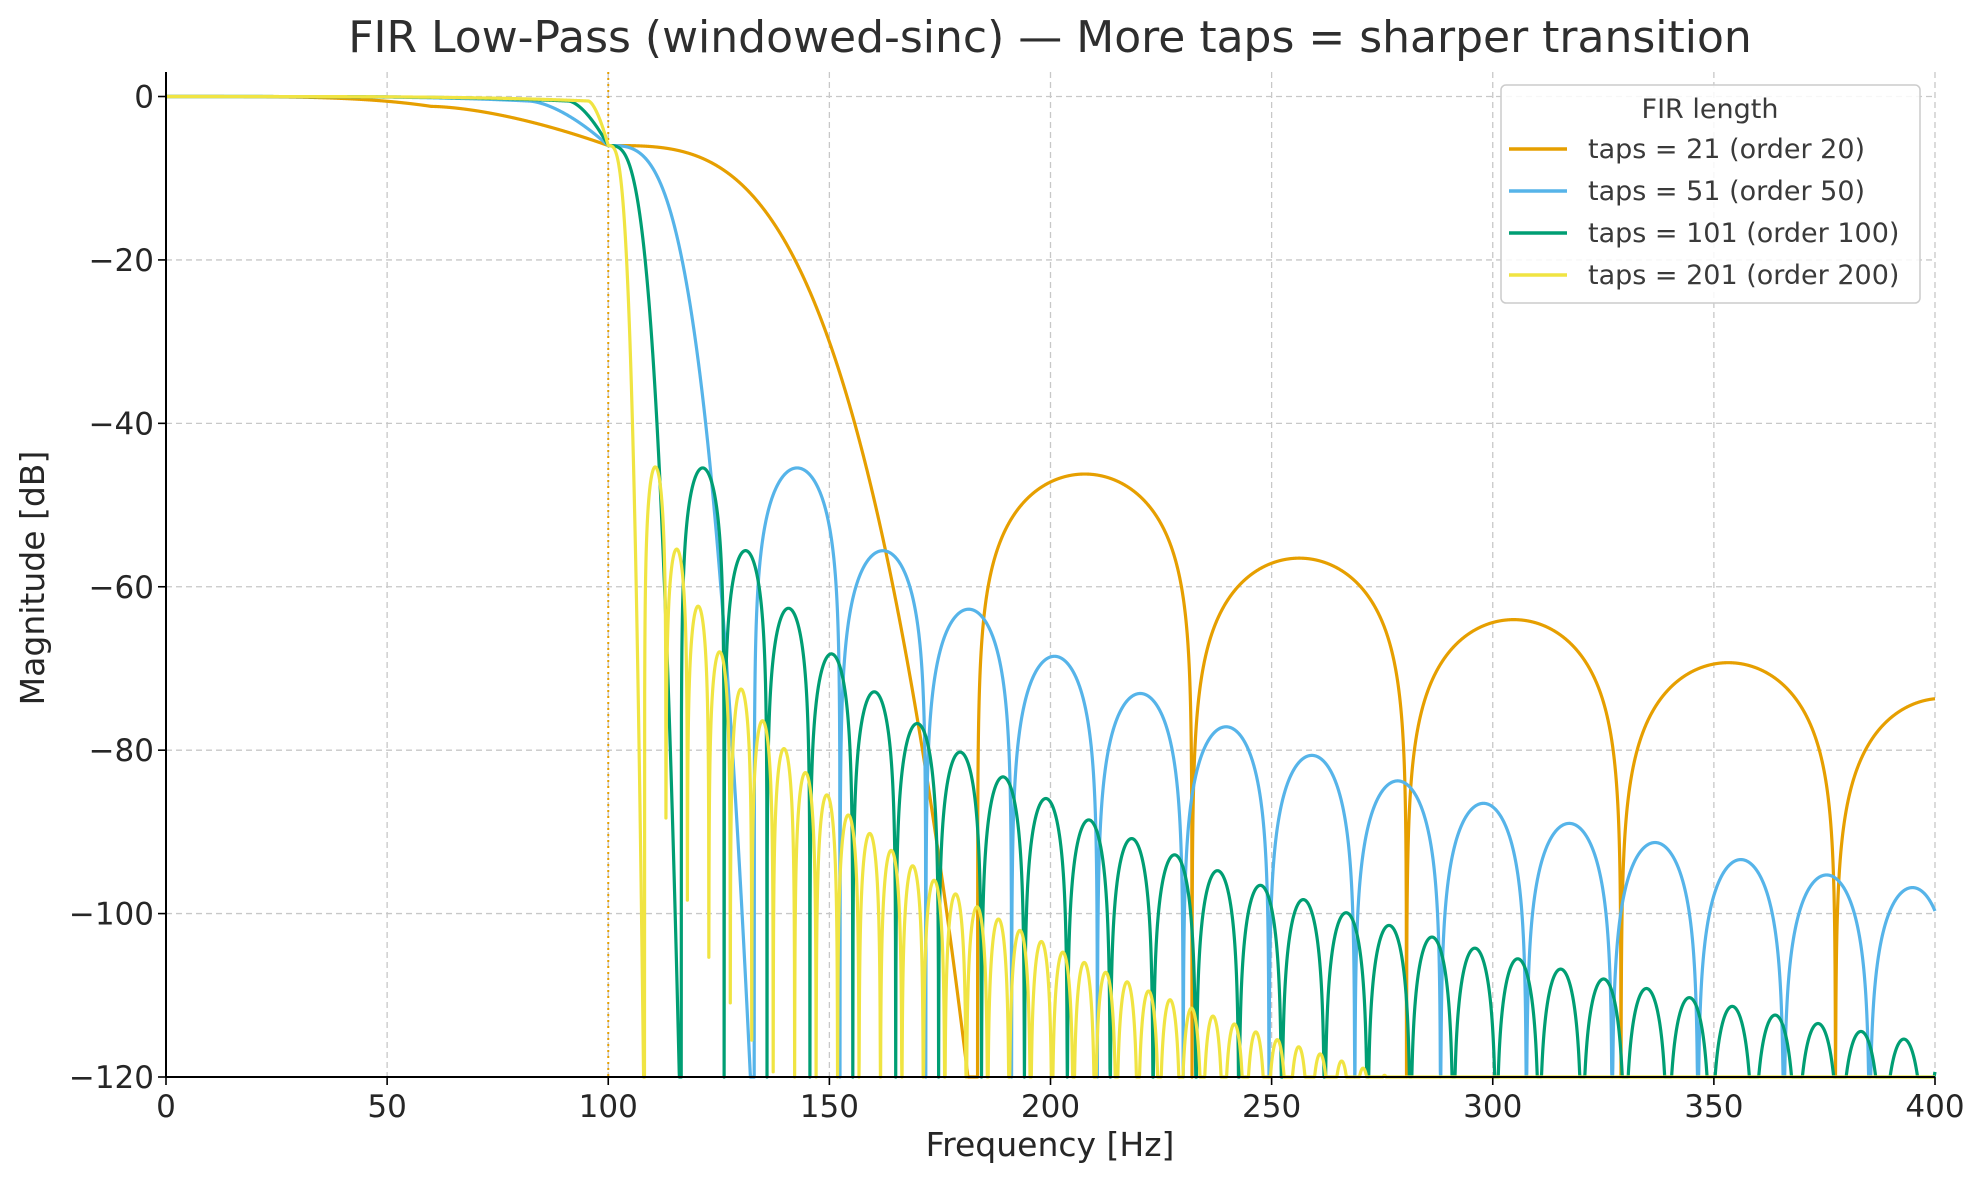 The height and width of the screenshot is (1180, 1979). What do you see at coordinates (166, 1107) in the screenshot?
I see `x-tick-label: 0` at bounding box center [166, 1107].